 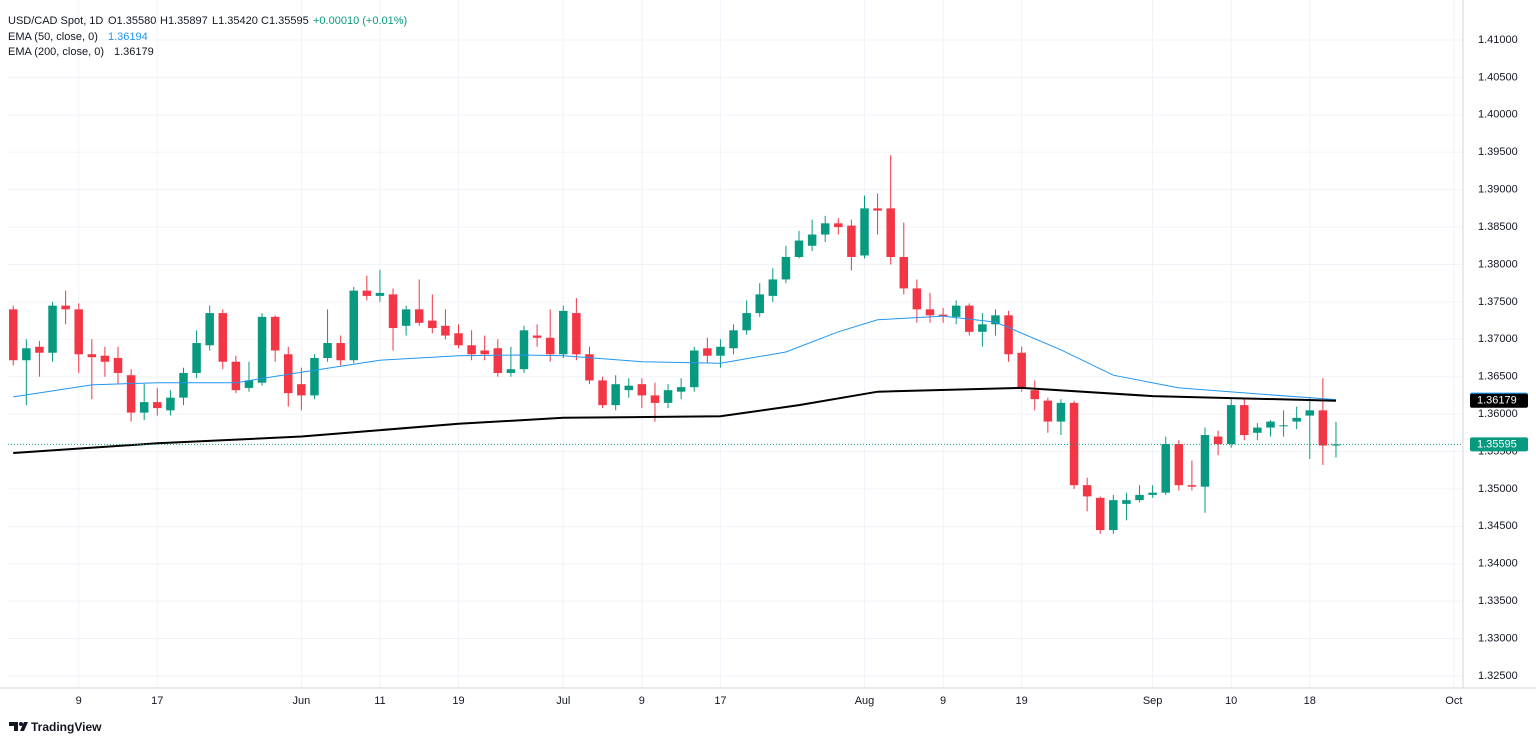 I want to click on x-tick-label: 11, so click(x=379, y=701).